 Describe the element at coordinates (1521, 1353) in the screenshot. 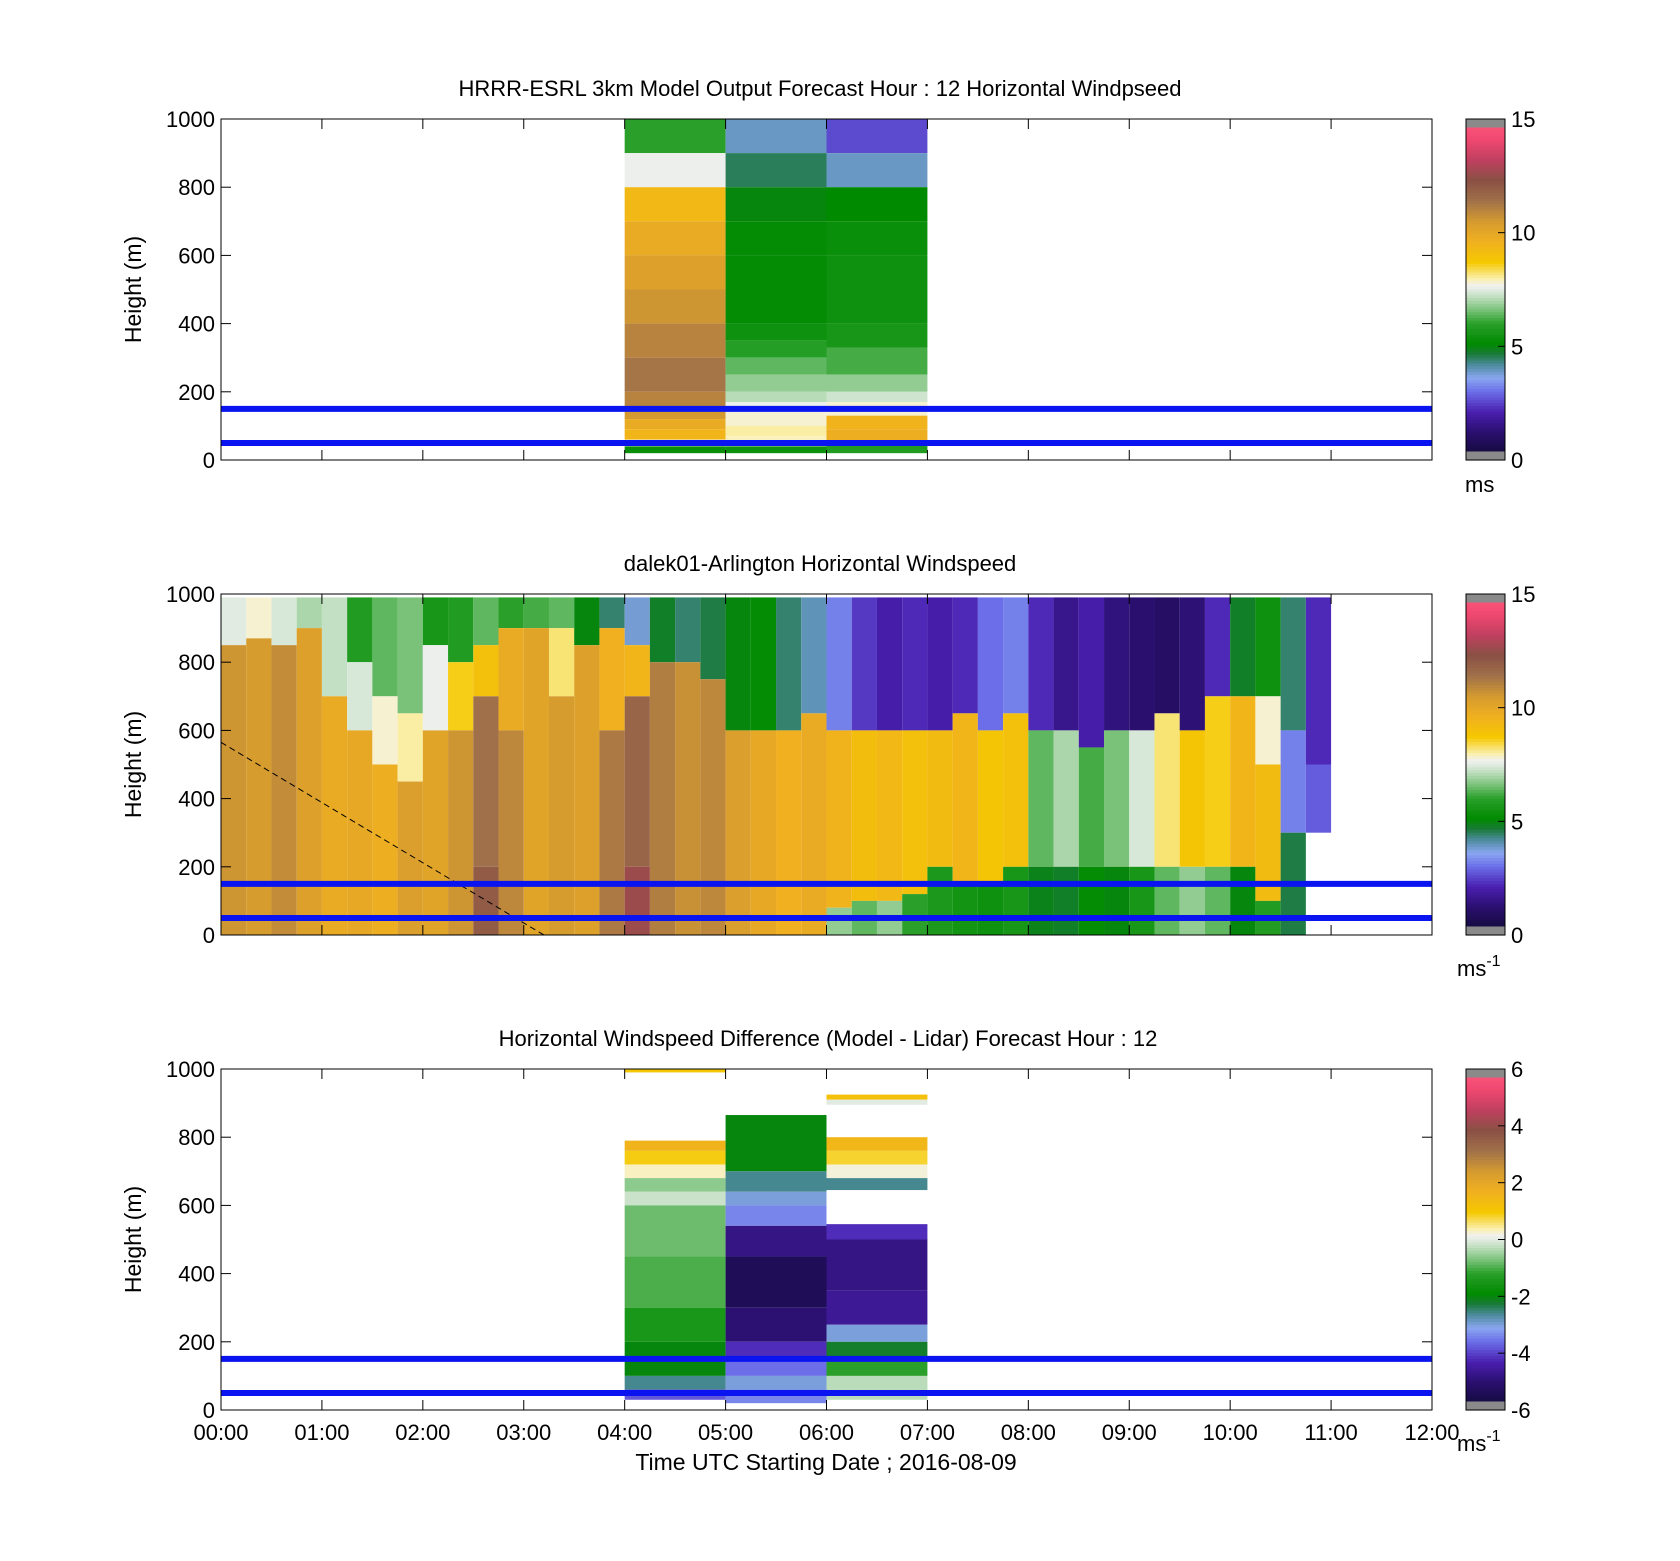

I see `colorbar-tick-label: -4` at that location.